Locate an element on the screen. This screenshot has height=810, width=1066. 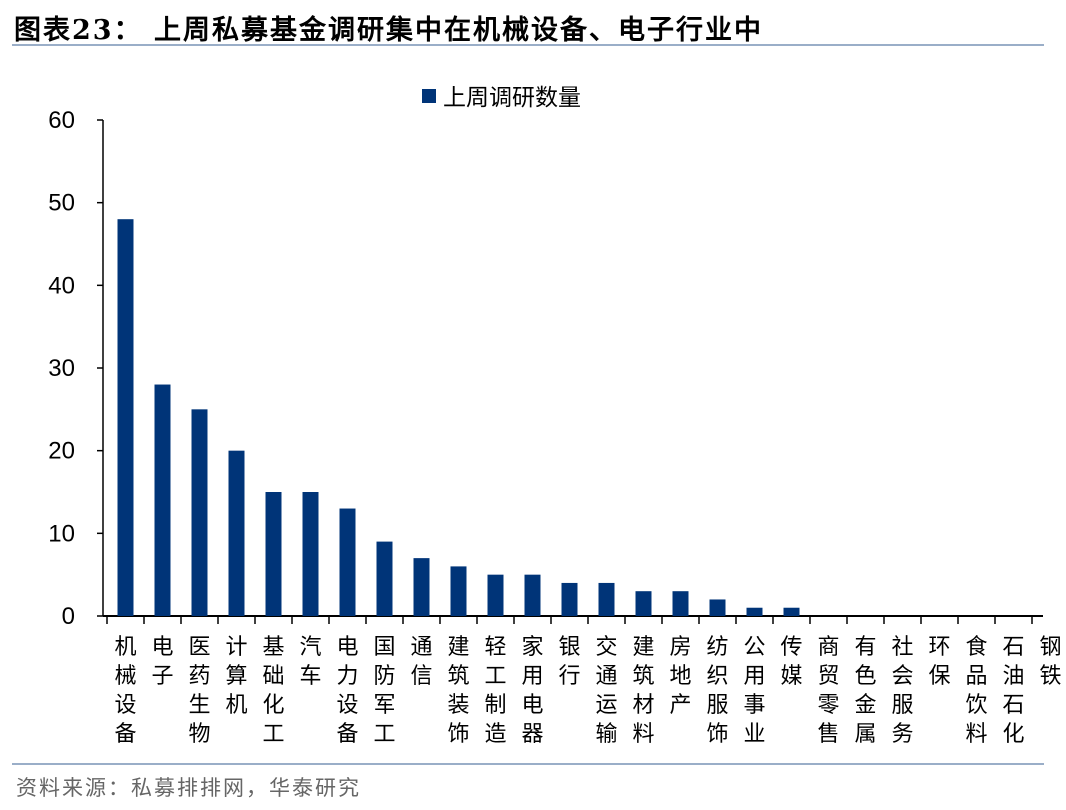
y-tick-label: 20 is located at coordinates (61, 451).